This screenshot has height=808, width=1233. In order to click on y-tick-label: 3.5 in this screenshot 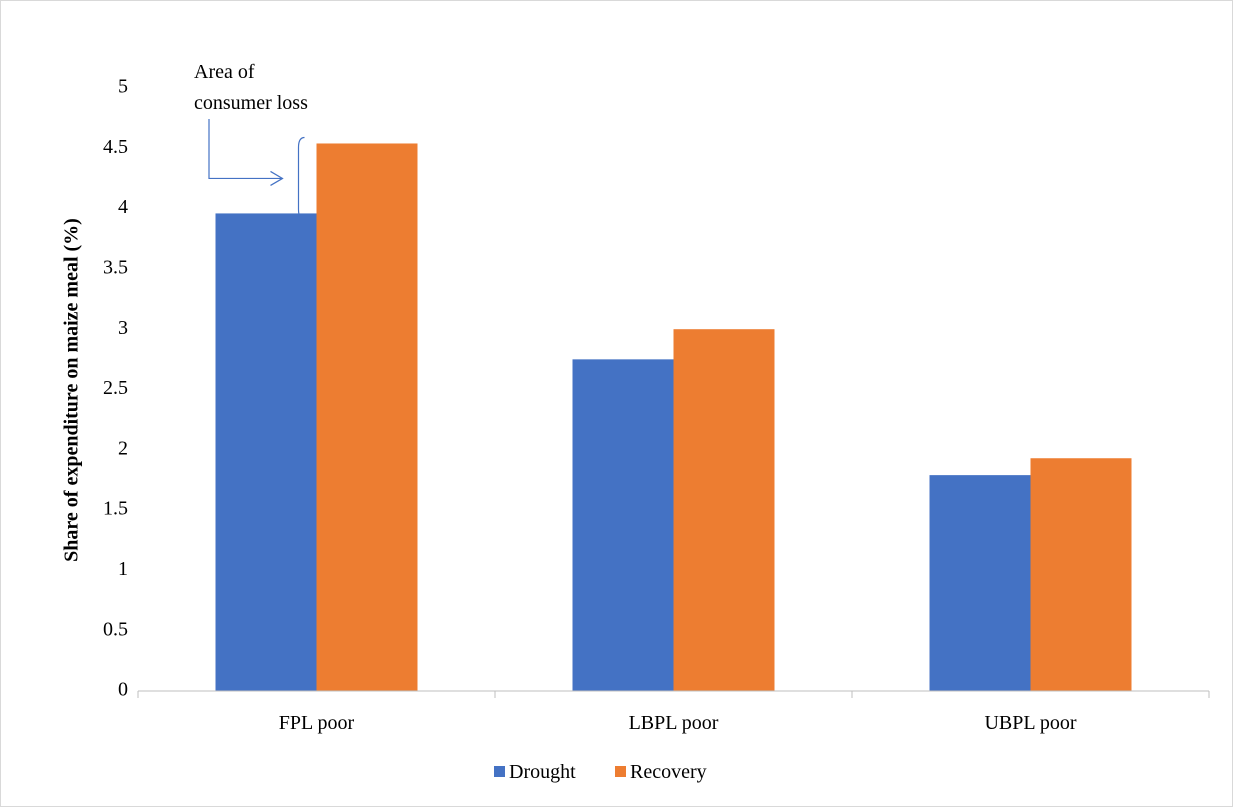, I will do `click(115, 267)`.